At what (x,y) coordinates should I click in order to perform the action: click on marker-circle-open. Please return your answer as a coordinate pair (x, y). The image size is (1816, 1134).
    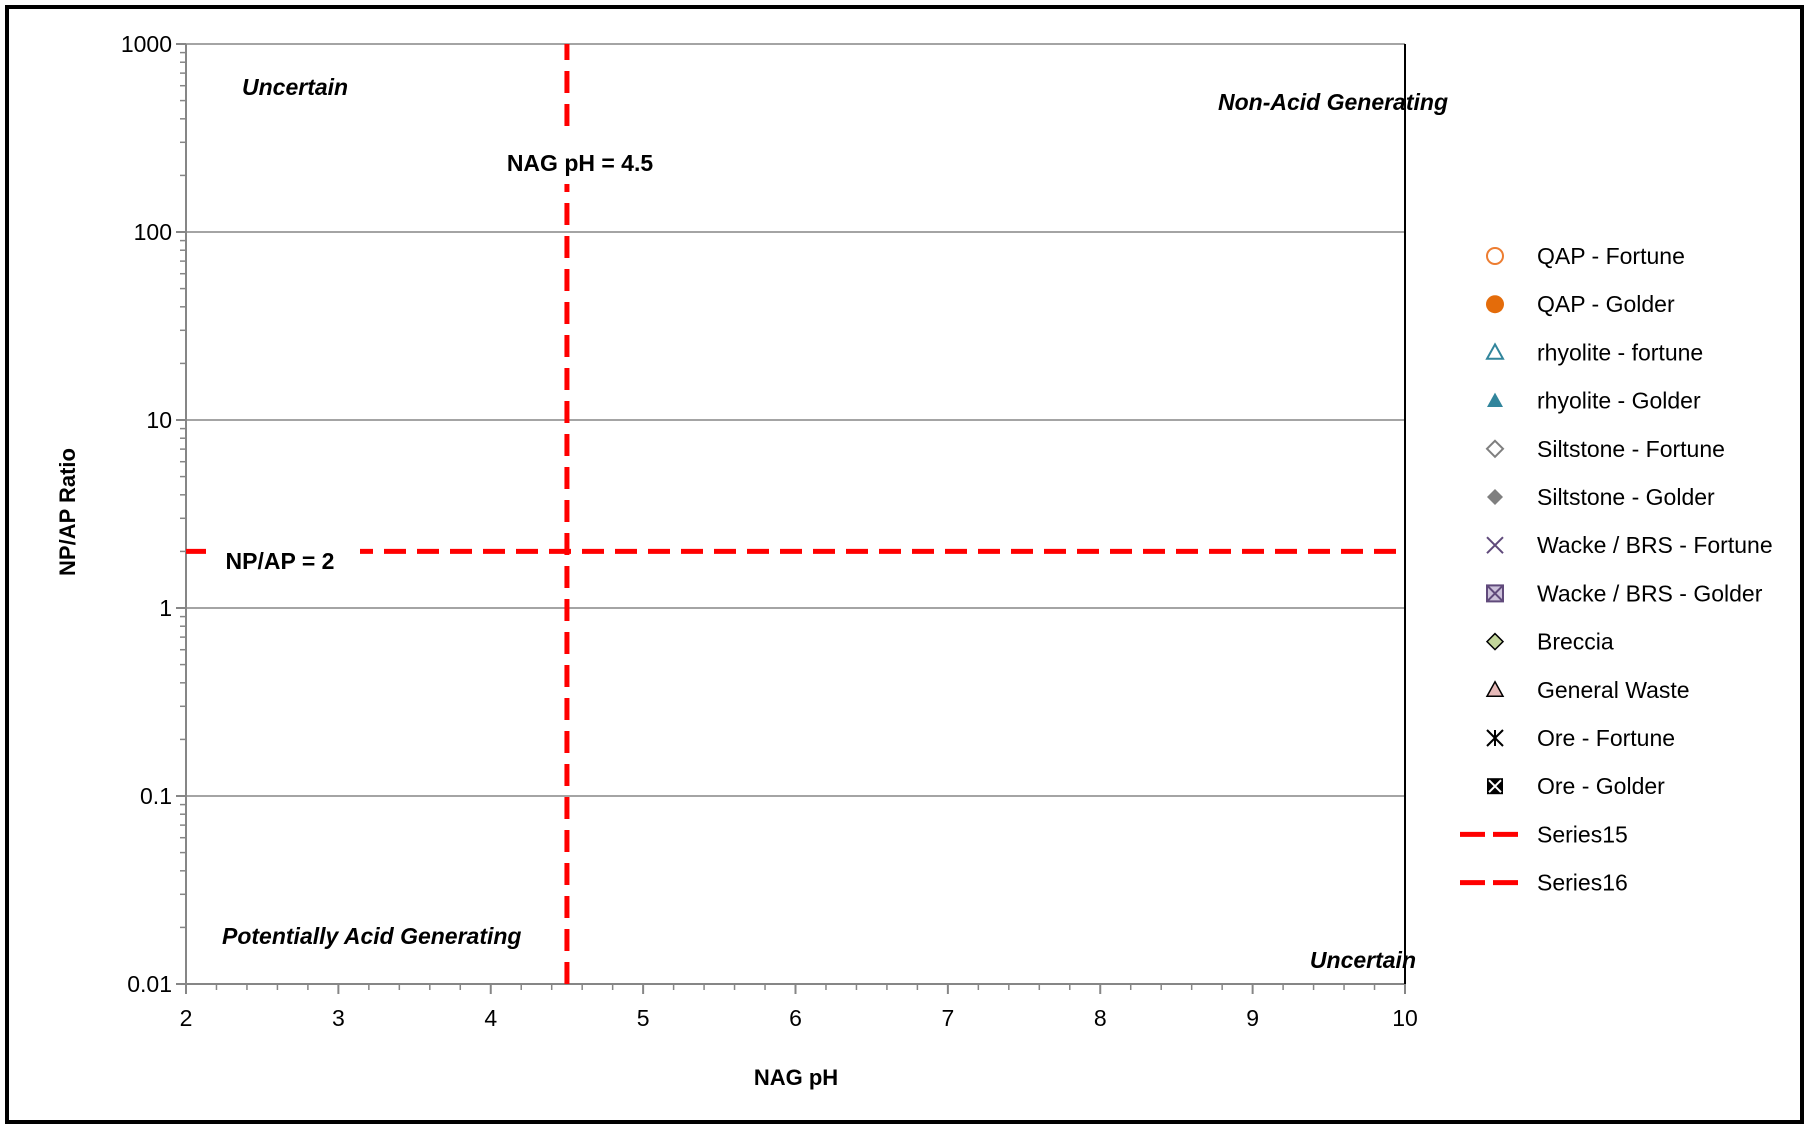
    Looking at the image, I should click on (1495, 256).